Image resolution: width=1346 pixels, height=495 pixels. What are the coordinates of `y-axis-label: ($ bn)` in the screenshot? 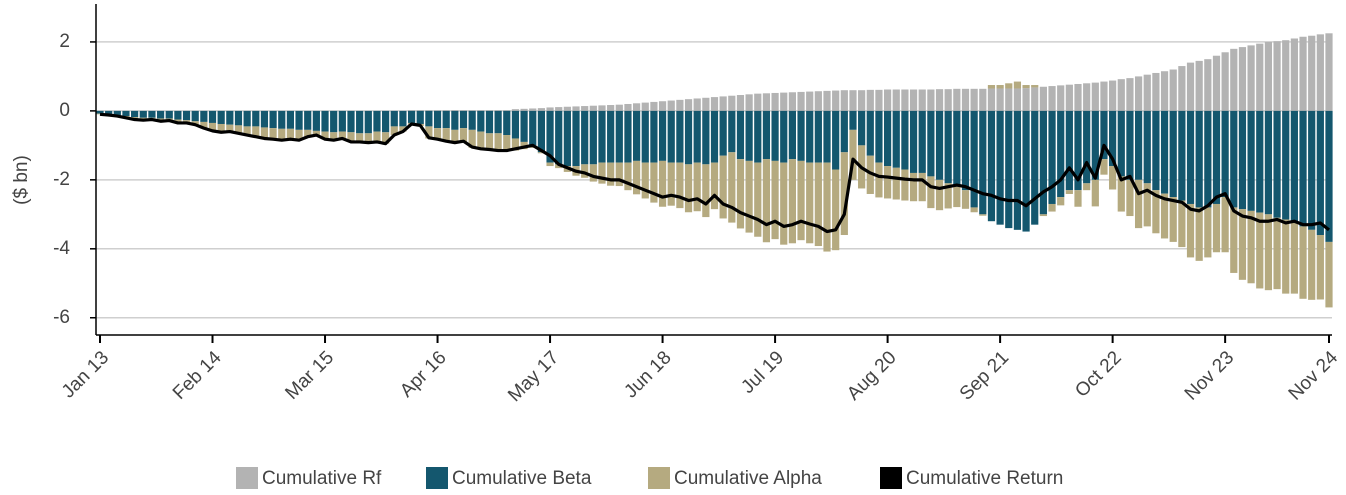 It's located at (21, 180).